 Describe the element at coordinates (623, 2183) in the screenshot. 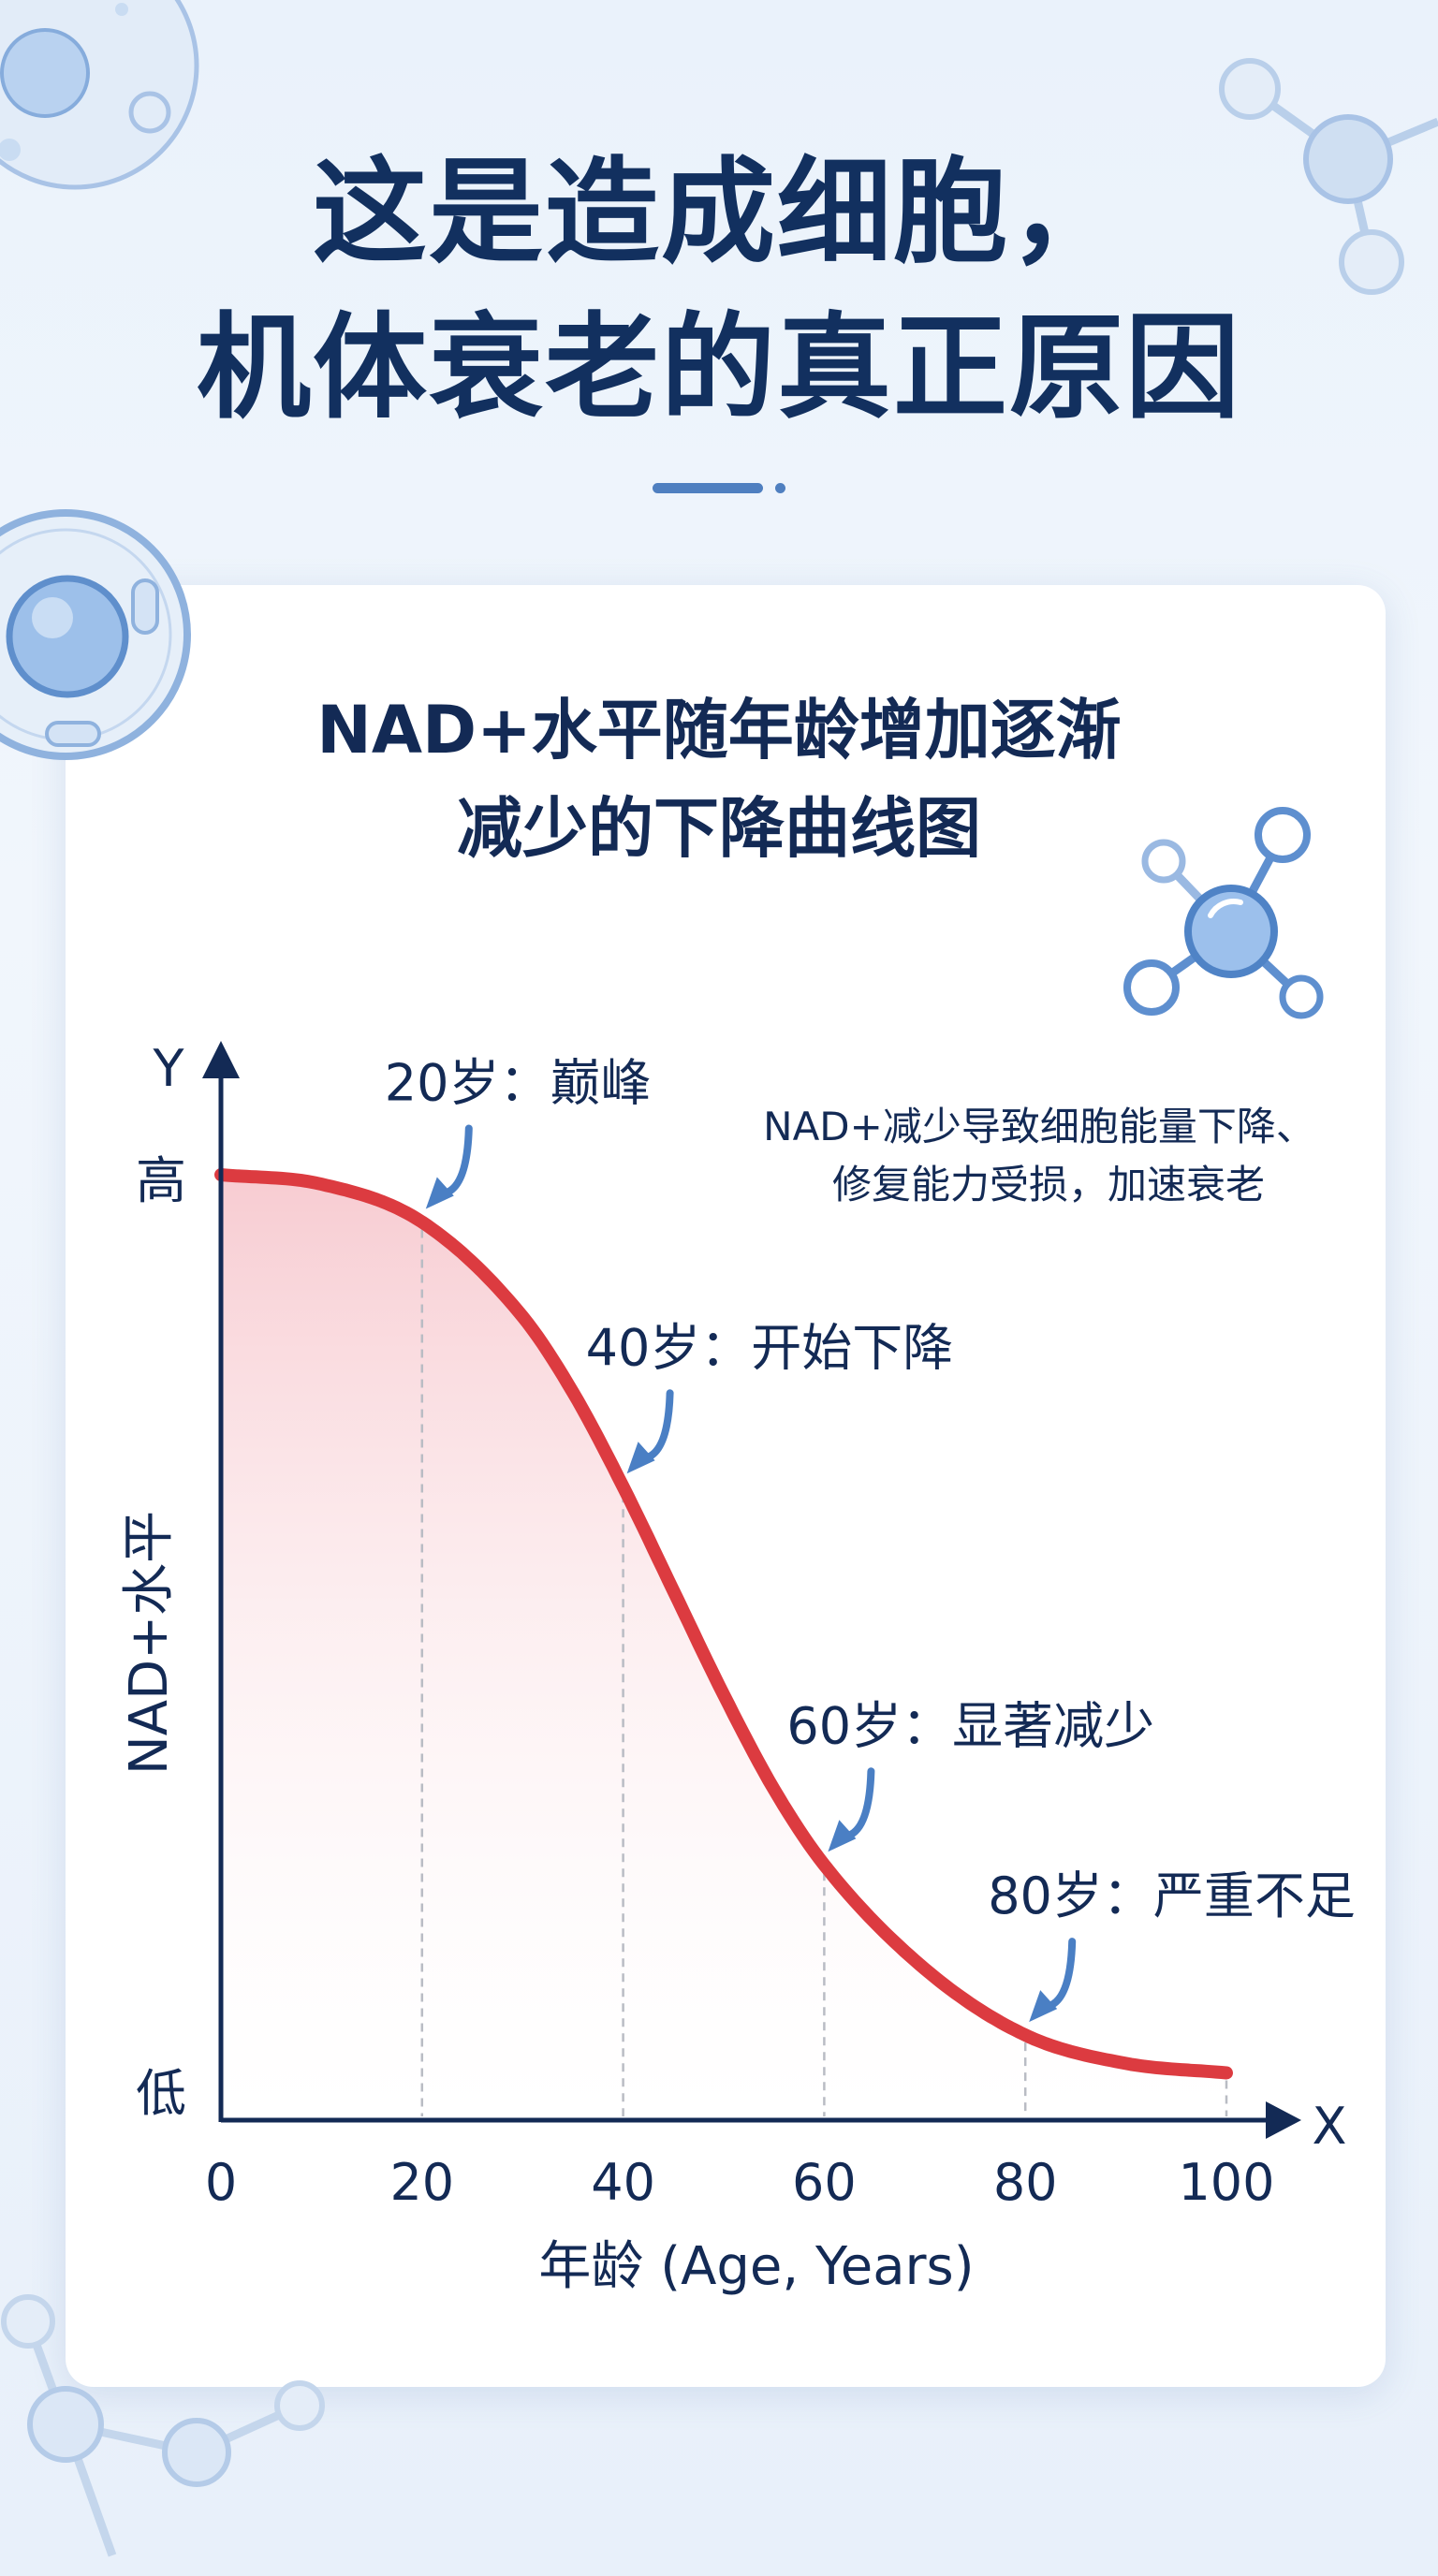

I see `x-tick-label-40: 40` at that location.